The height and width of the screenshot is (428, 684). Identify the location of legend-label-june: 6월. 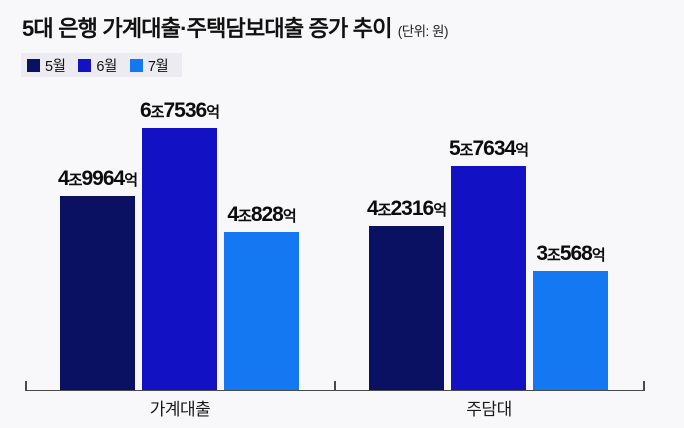
(106, 66).